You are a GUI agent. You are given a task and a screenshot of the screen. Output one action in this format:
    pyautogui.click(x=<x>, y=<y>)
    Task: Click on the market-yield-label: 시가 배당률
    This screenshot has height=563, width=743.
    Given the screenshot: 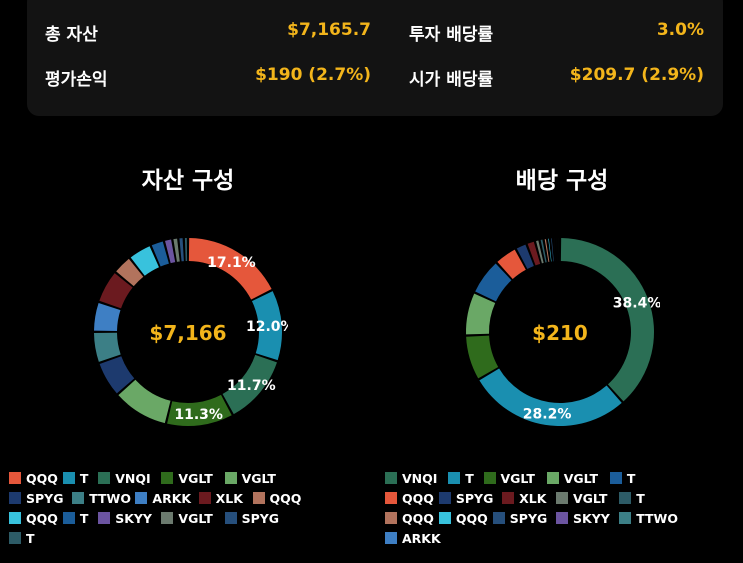 What is the action you would take?
    pyautogui.click(x=451, y=80)
    